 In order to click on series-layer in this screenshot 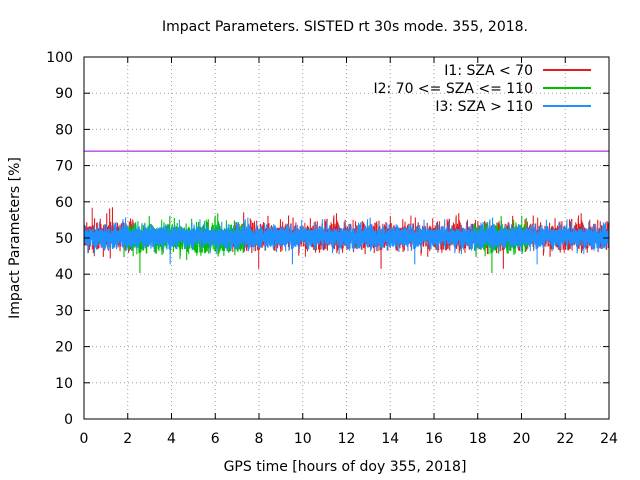, I will do `click(346, 240)`.